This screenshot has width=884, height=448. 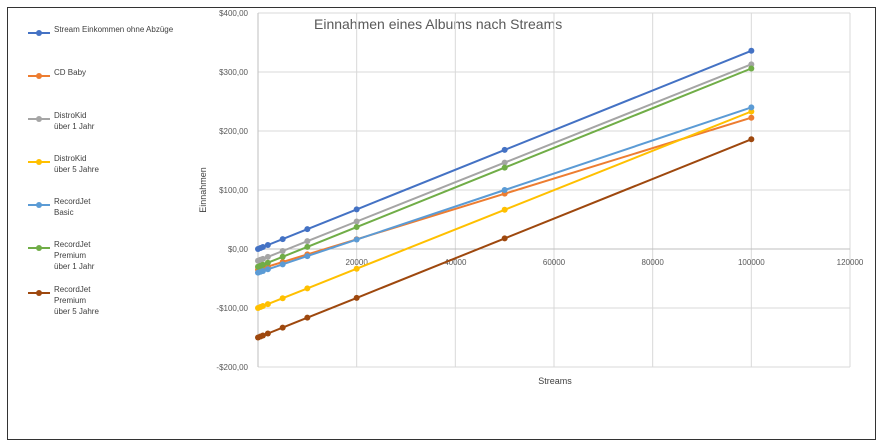 I want to click on y-tick-label: $100,00, so click(x=233, y=190).